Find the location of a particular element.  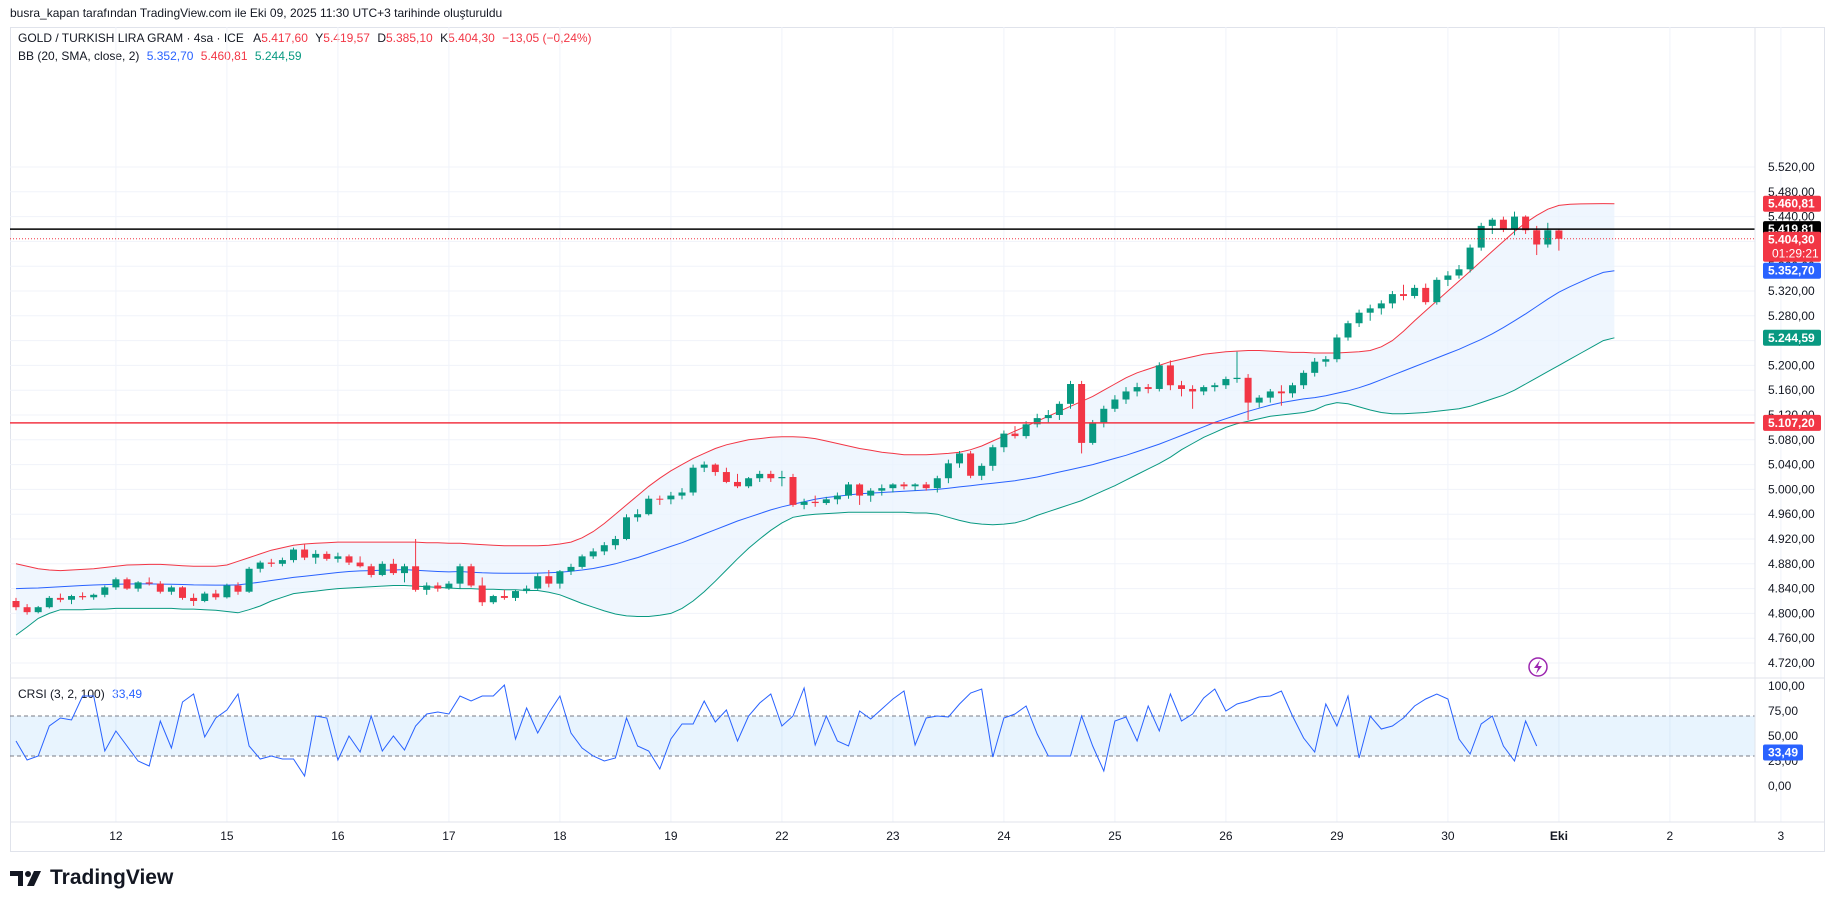

crsi-value-tag-text: 33,49 is located at coordinates (1783, 753).